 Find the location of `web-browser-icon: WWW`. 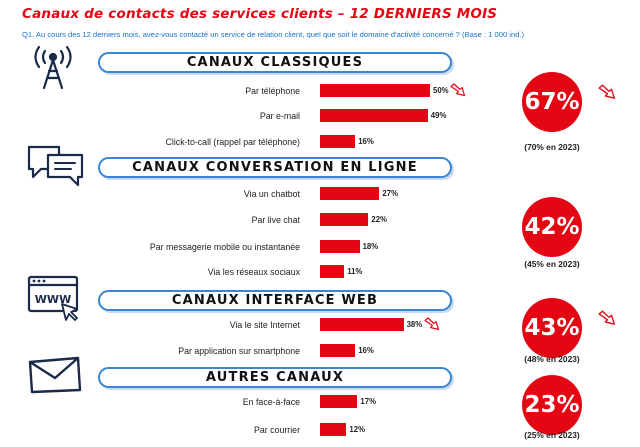

web-browser-icon: WWW is located at coordinates (54, 301).